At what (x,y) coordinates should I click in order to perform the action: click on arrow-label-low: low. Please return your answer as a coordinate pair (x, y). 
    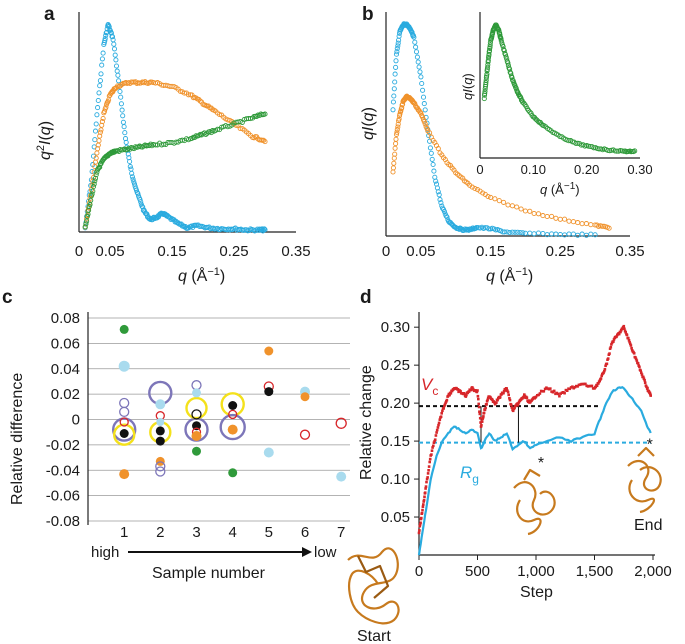
    Looking at the image, I should click on (325, 552).